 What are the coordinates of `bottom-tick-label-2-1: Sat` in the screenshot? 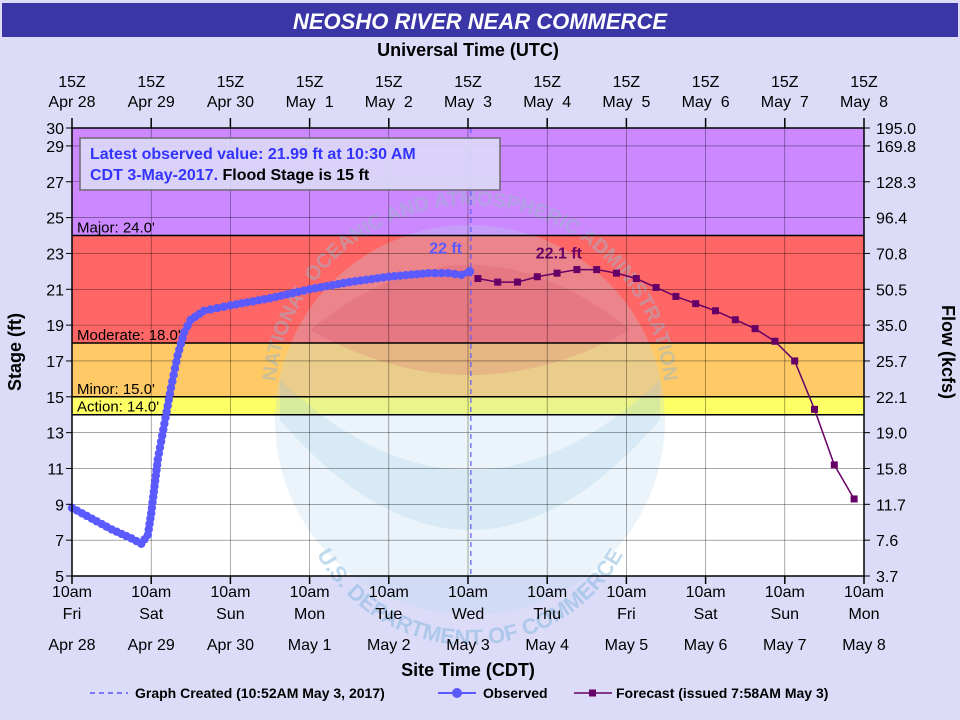 It's located at (151, 614).